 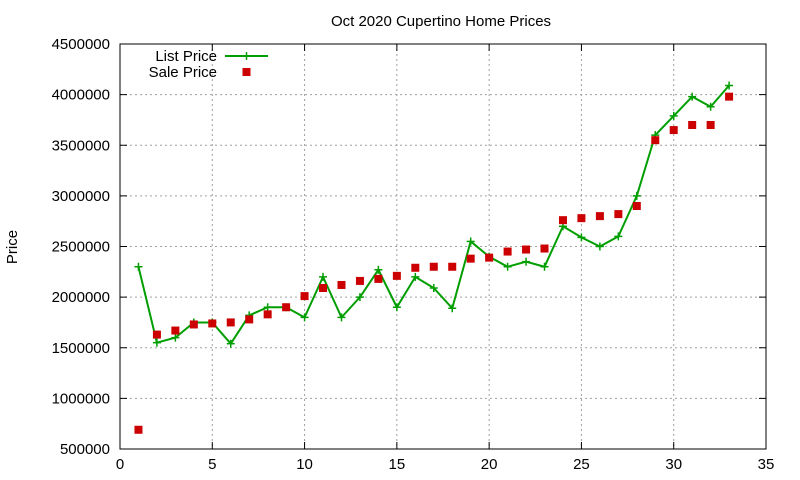 I want to click on x-tick-label: 30, so click(x=673, y=464).